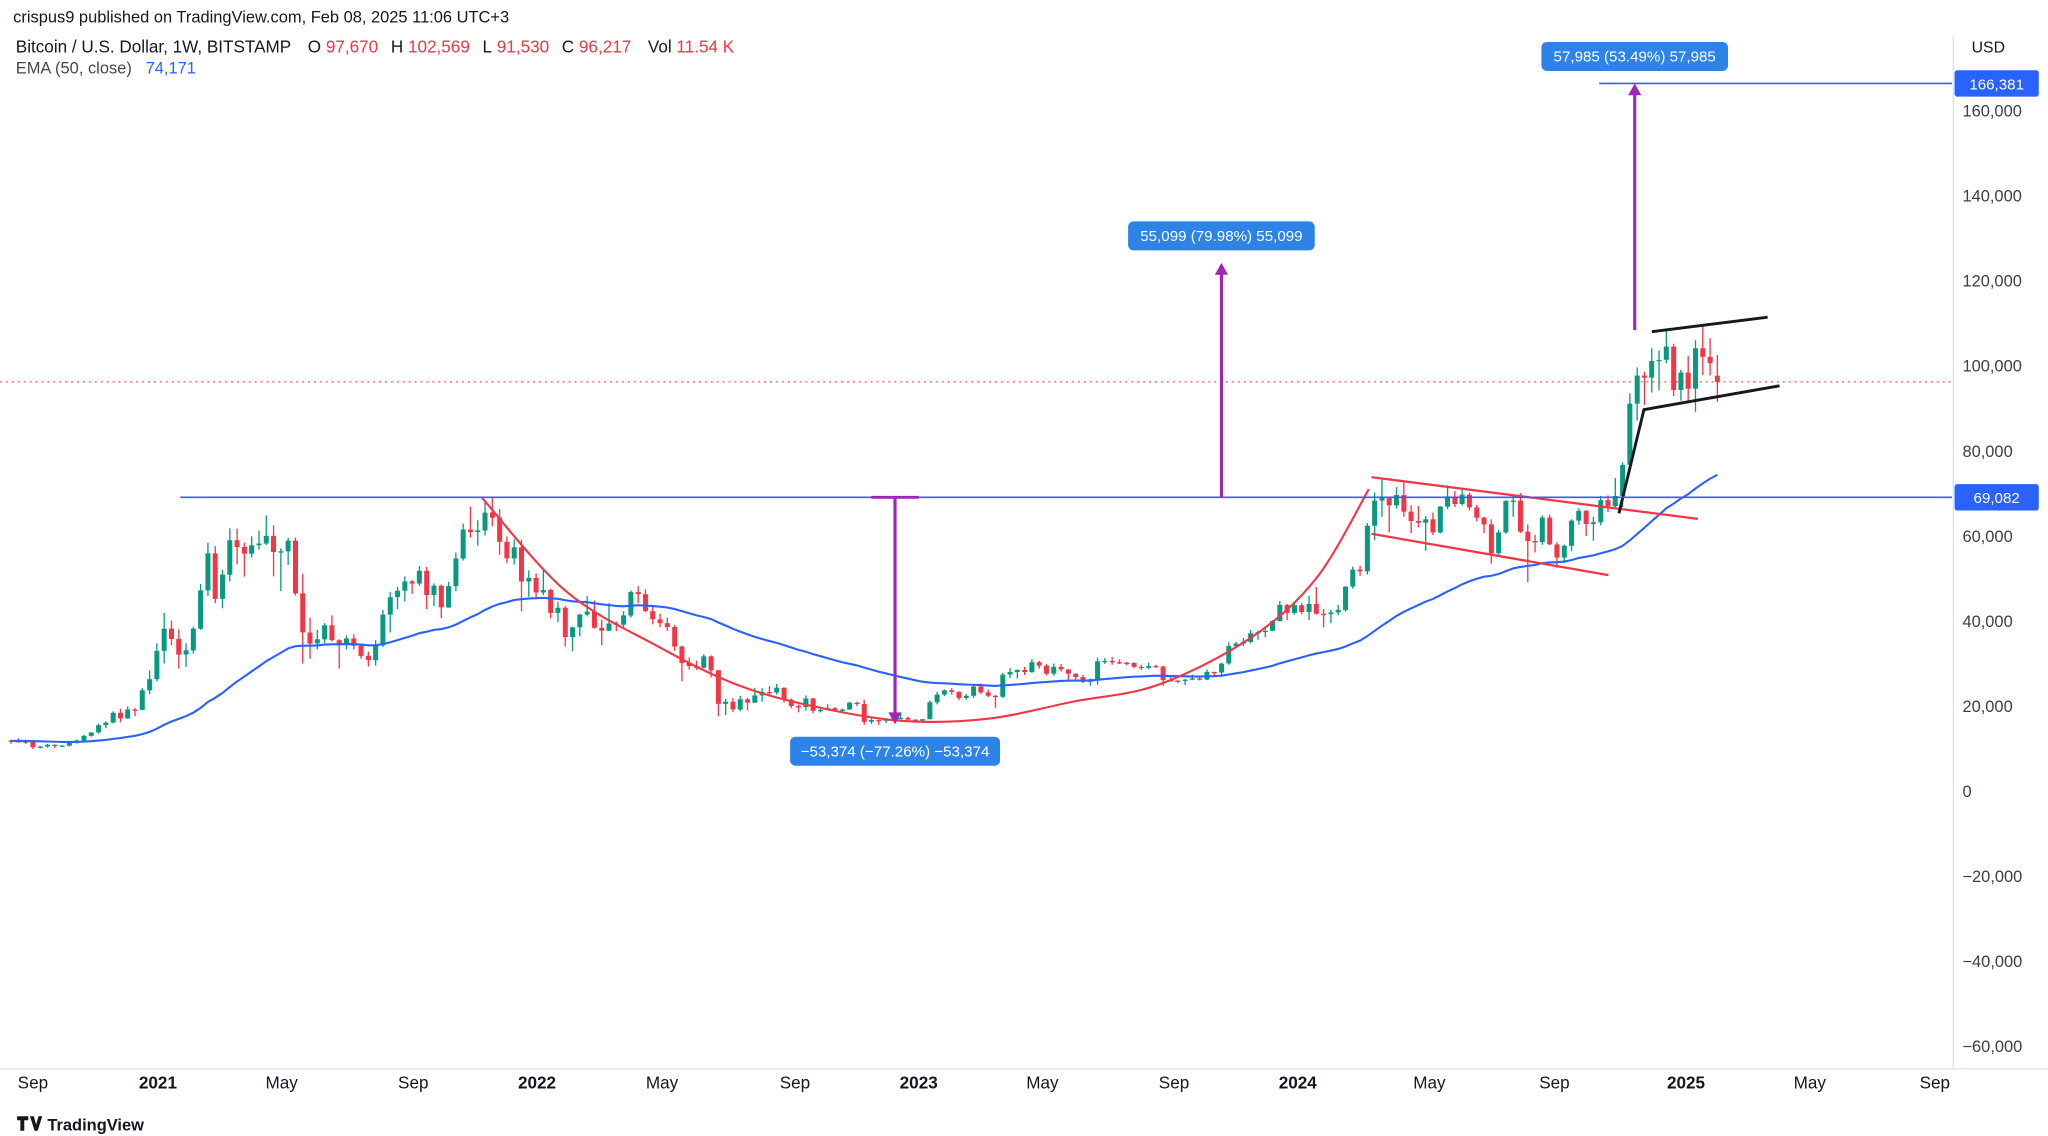 Image resolution: width=2048 pixels, height=1136 pixels. Describe the element at coordinates (1991, 367) in the screenshot. I see `price-tick-label: 100,000` at that location.